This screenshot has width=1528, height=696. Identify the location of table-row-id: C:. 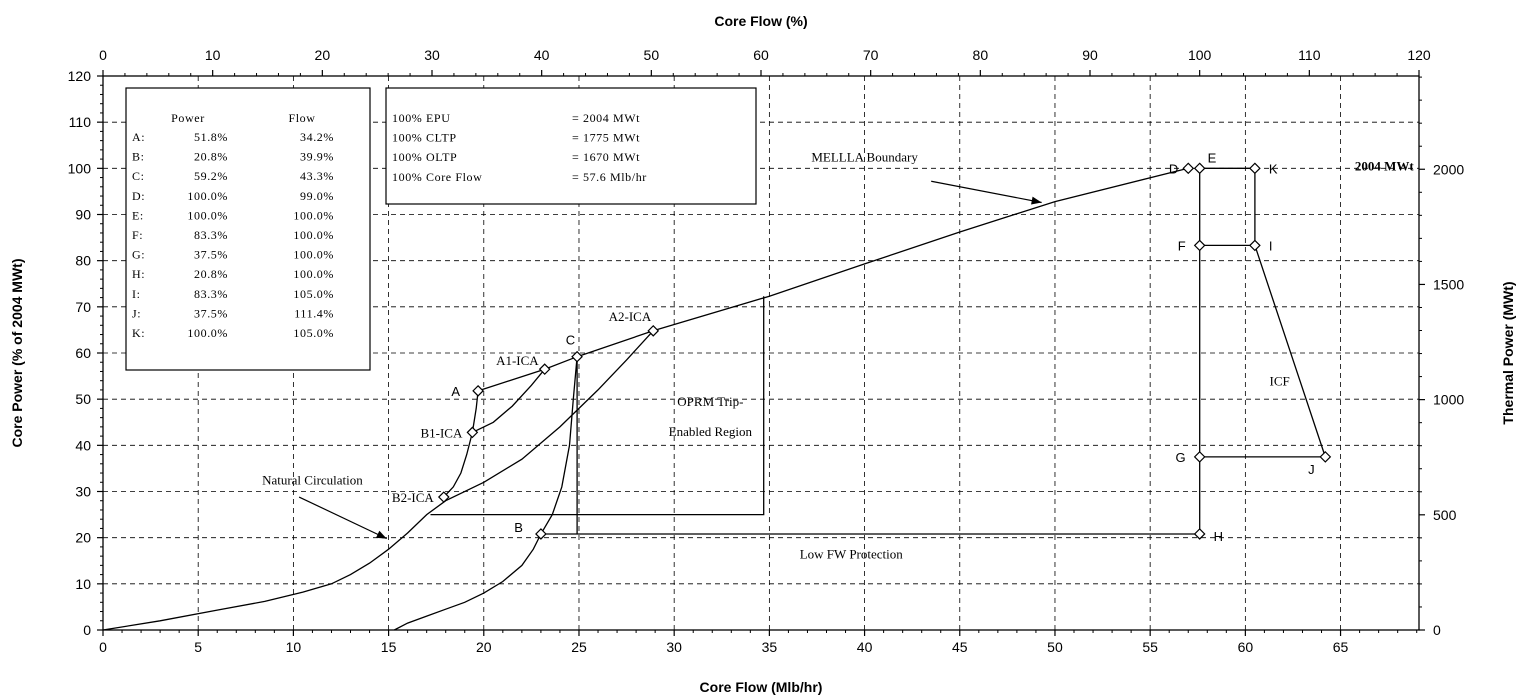
(138, 176).